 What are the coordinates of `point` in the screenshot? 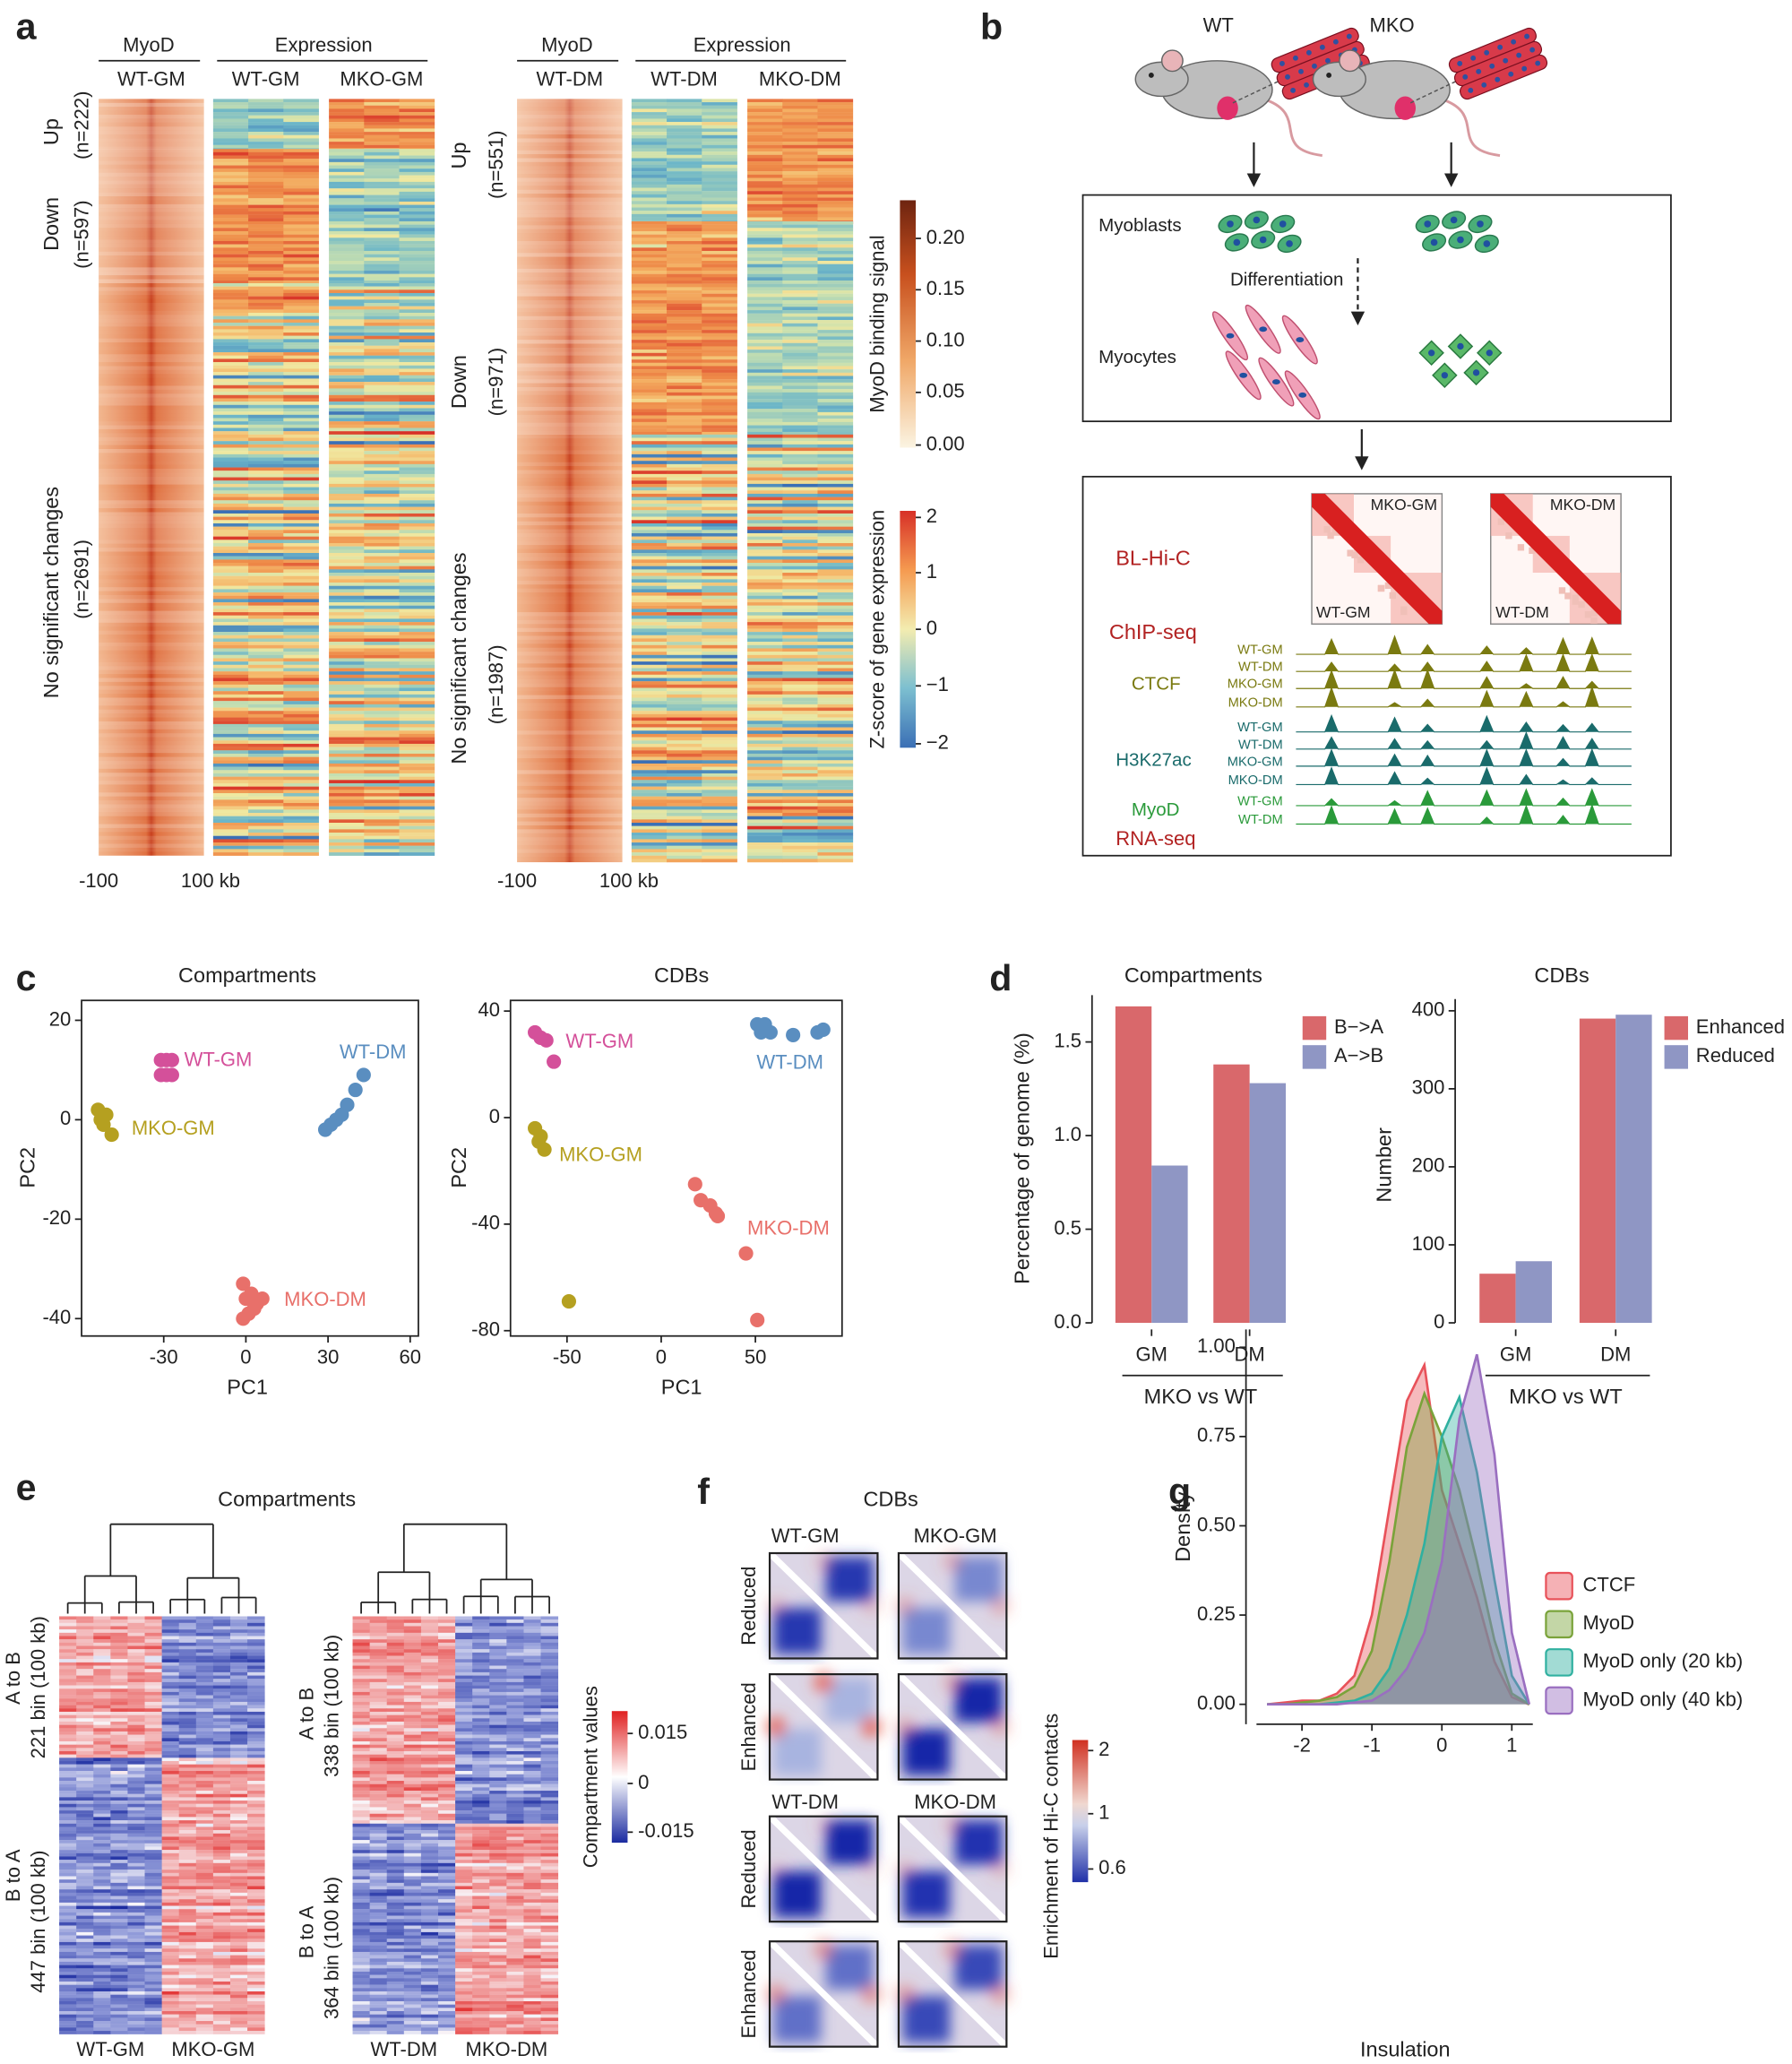 It's located at (823, 1030).